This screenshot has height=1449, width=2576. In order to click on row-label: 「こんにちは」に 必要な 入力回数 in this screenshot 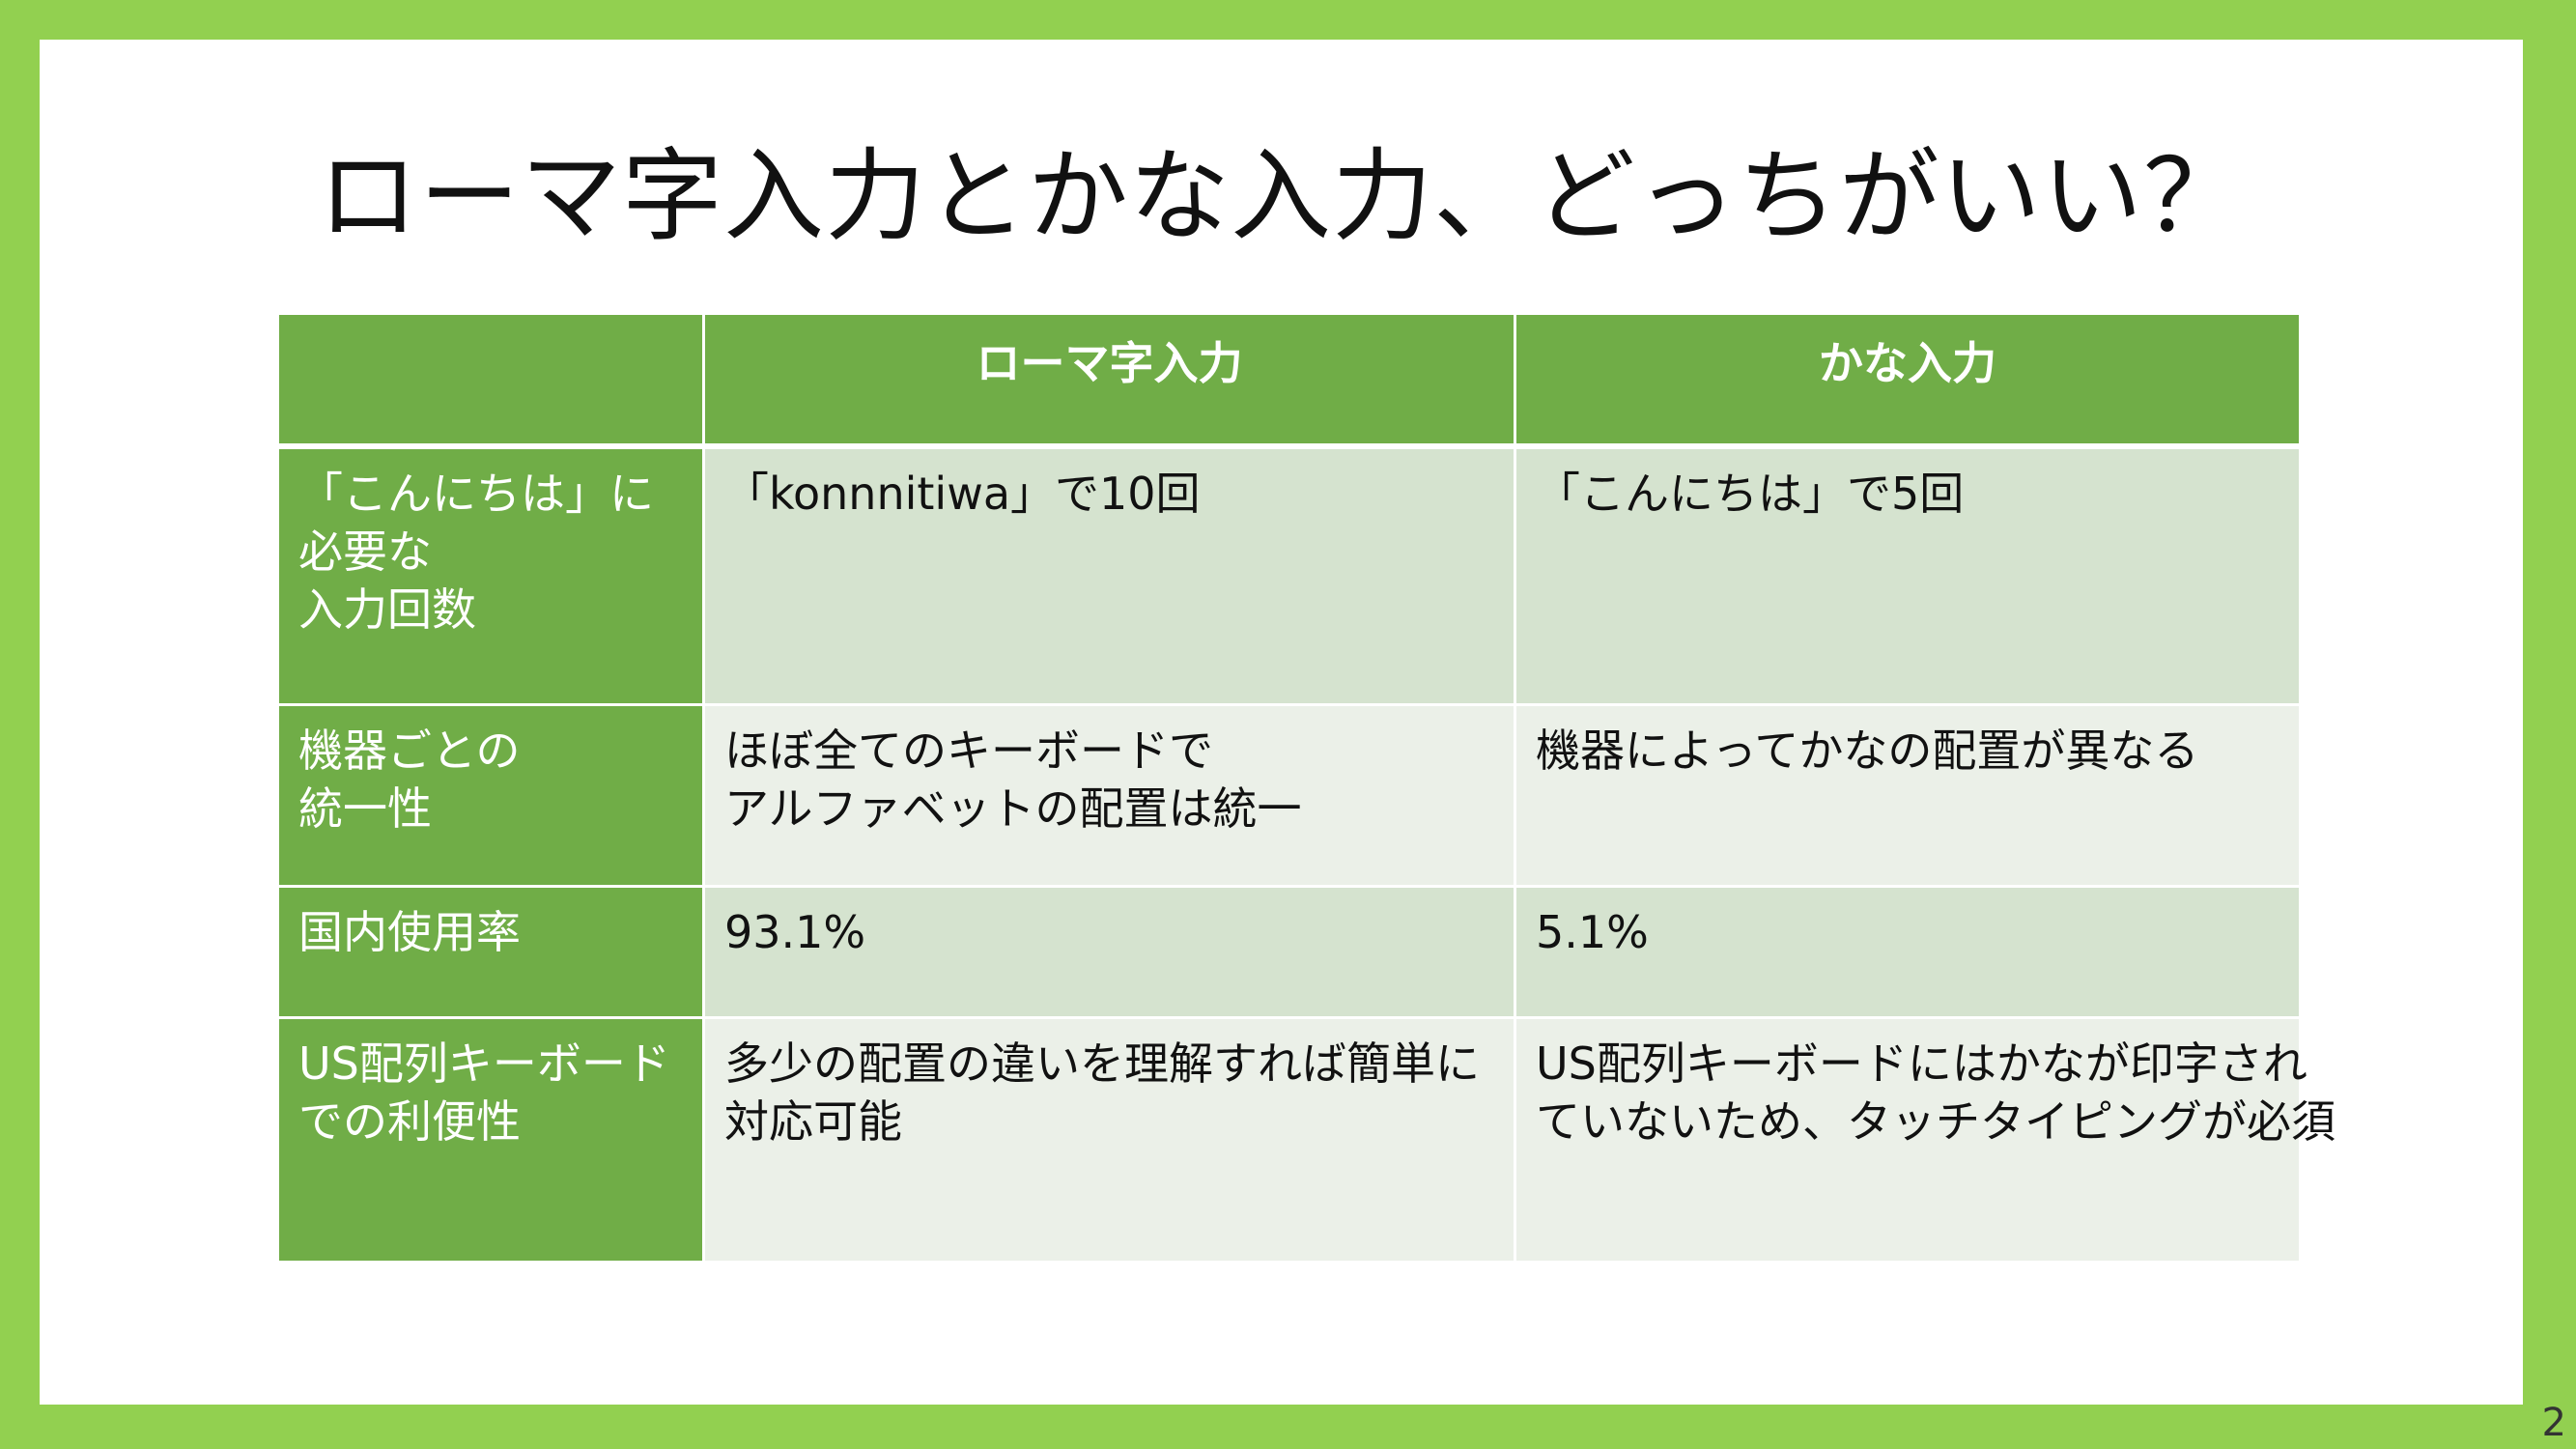, I will do `click(490, 575)`.